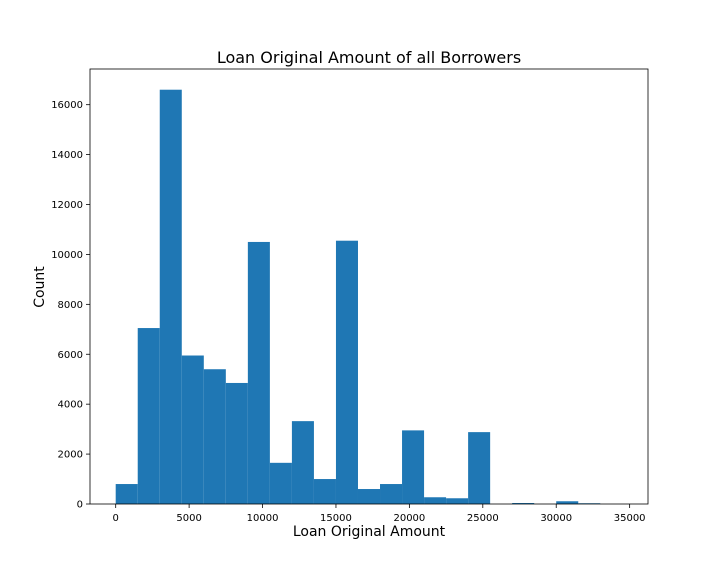 The width and height of the screenshot is (720, 576). I want to click on x-tick-label: 10000, so click(263, 518).